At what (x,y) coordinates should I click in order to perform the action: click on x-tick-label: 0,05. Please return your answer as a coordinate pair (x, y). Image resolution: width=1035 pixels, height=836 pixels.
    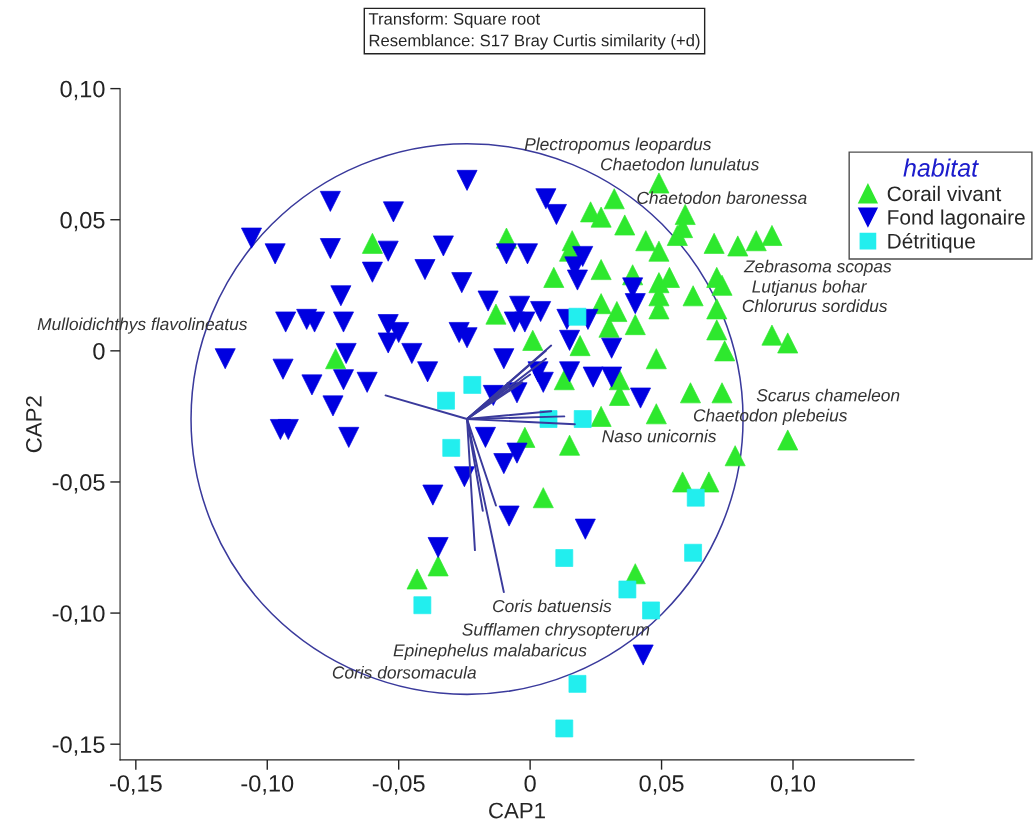
    Looking at the image, I should click on (661, 785).